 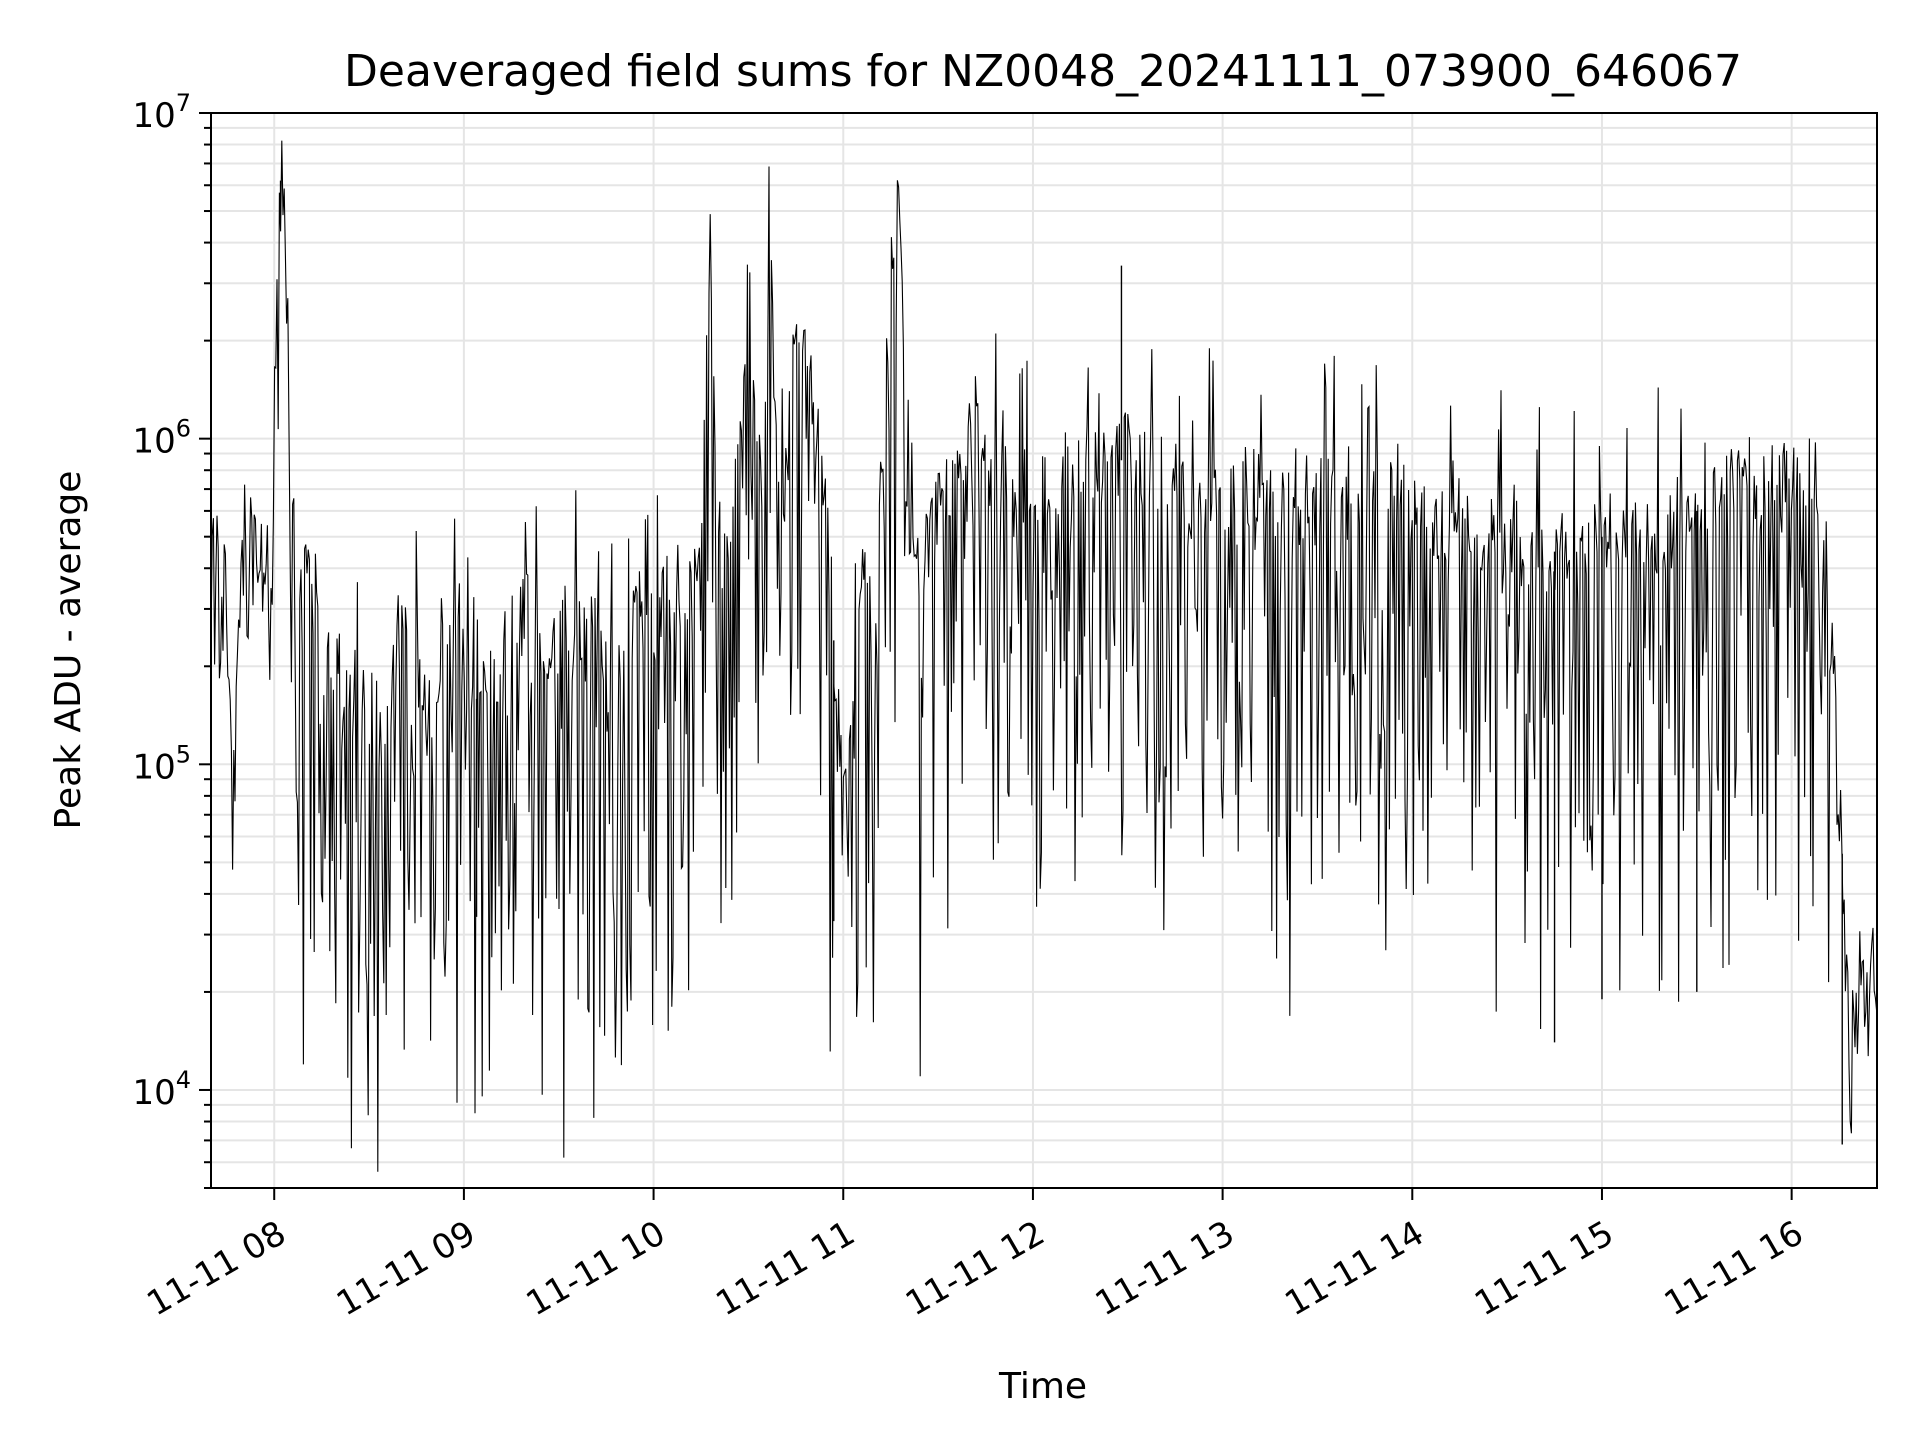 What do you see at coordinates (68, 650) in the screenshot?
I see `y-axis-label: Peak ADU - average` at bounding box center [68, 650].